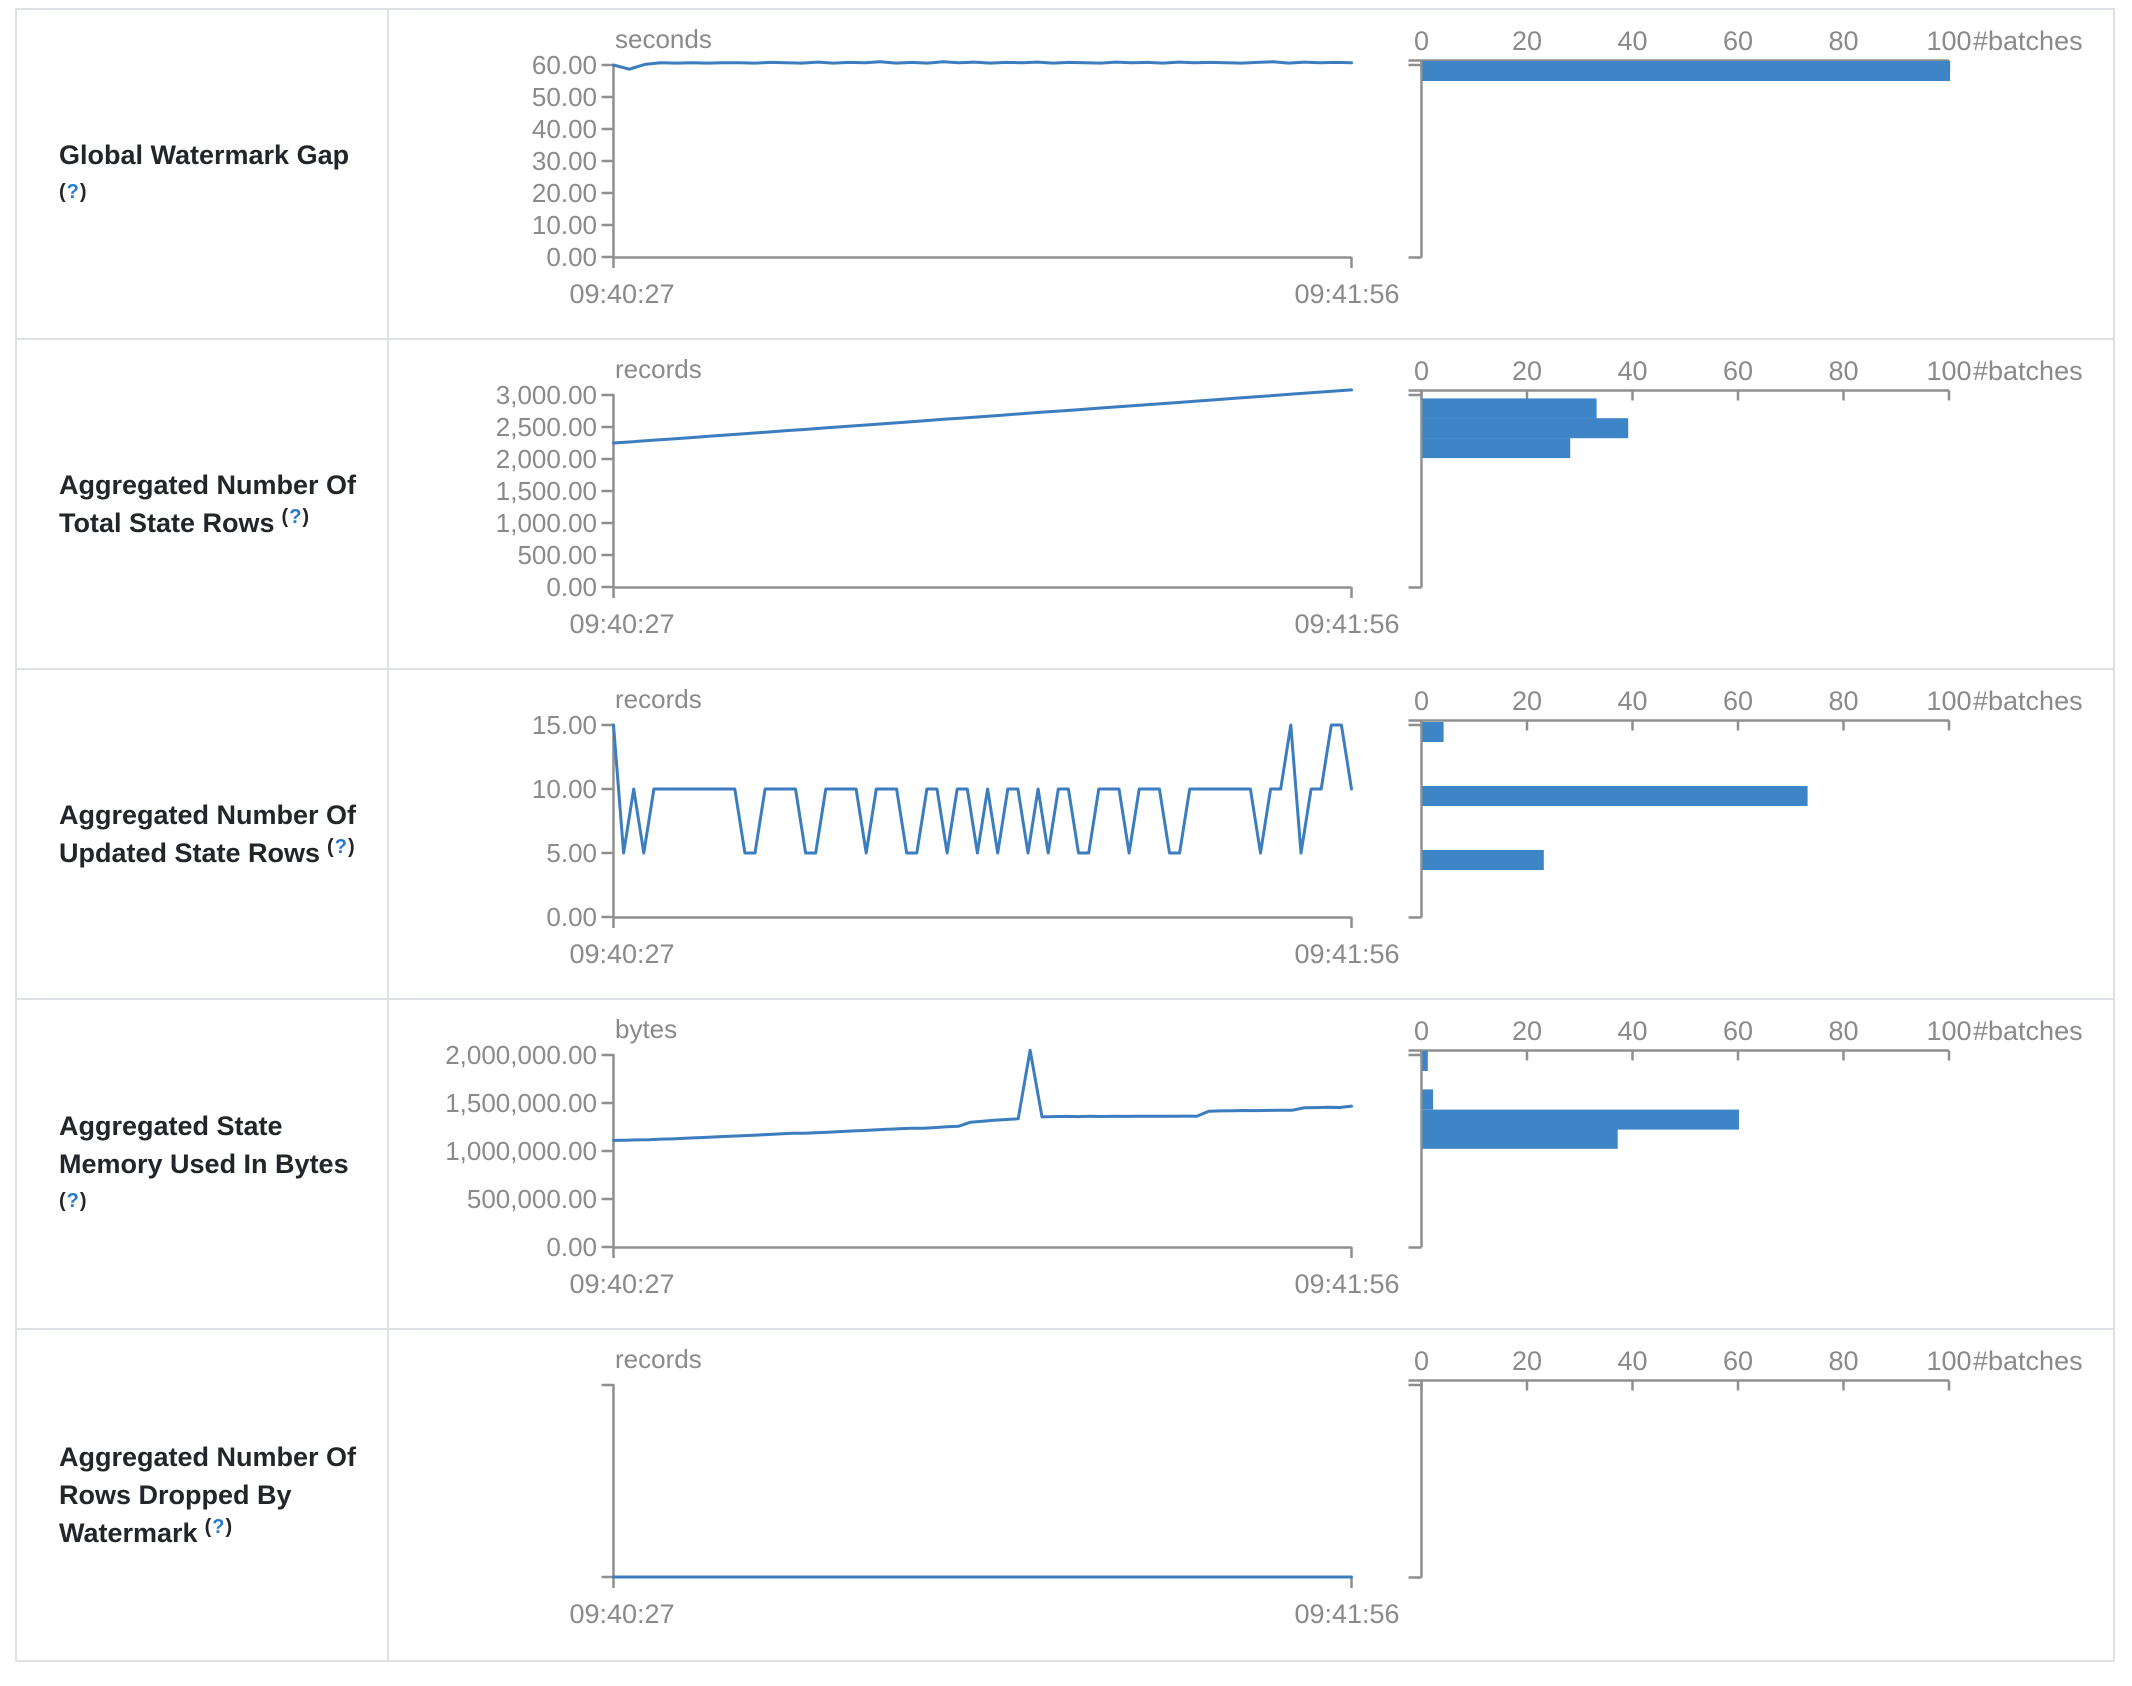 This screenshot has width=2132, height=1686. I want to click on metric-label-line: Total State Rows (?), so click(214, 523).